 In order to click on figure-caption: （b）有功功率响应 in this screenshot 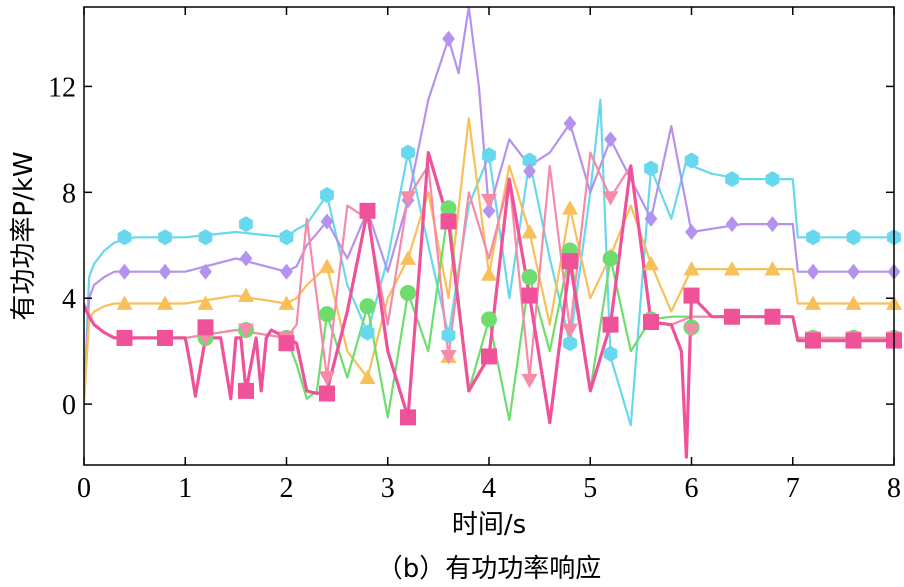, I will do `click(489, 569)`.